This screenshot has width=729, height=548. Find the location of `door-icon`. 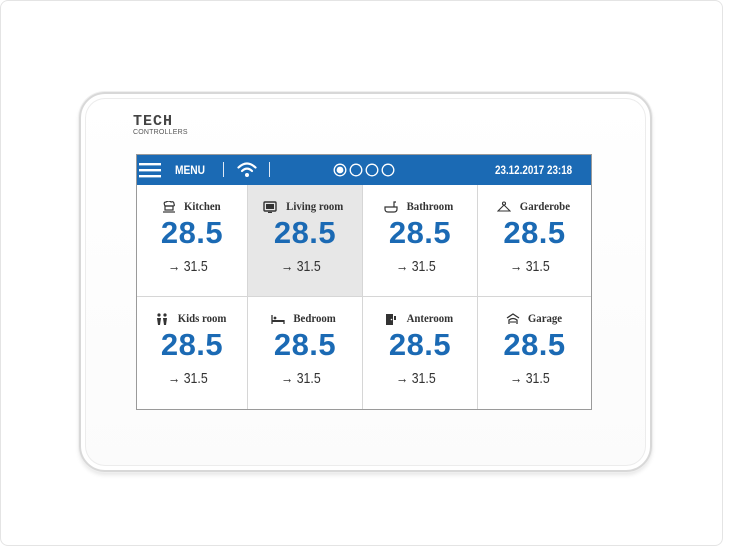

door-icon is located at coordinates (391, 319).